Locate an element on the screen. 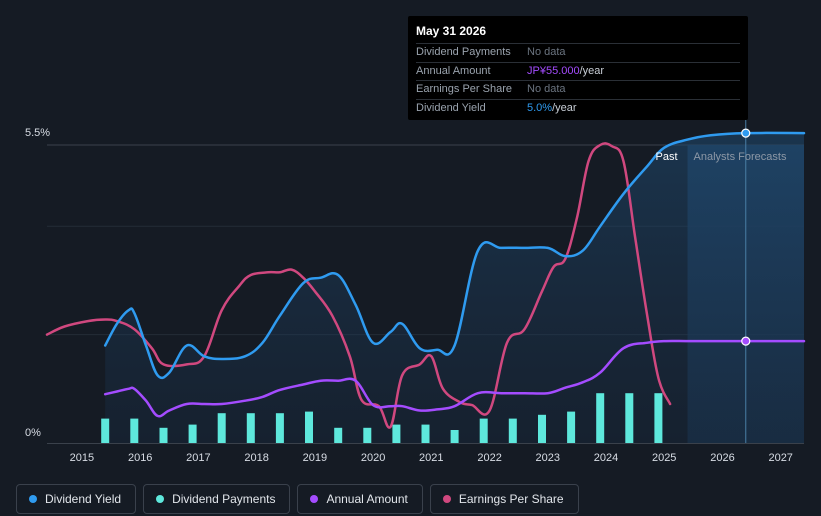 The width and height of the screenshot is (821, 516). tooltip-label: Dividend Payments is located at coordinates (463, 52).